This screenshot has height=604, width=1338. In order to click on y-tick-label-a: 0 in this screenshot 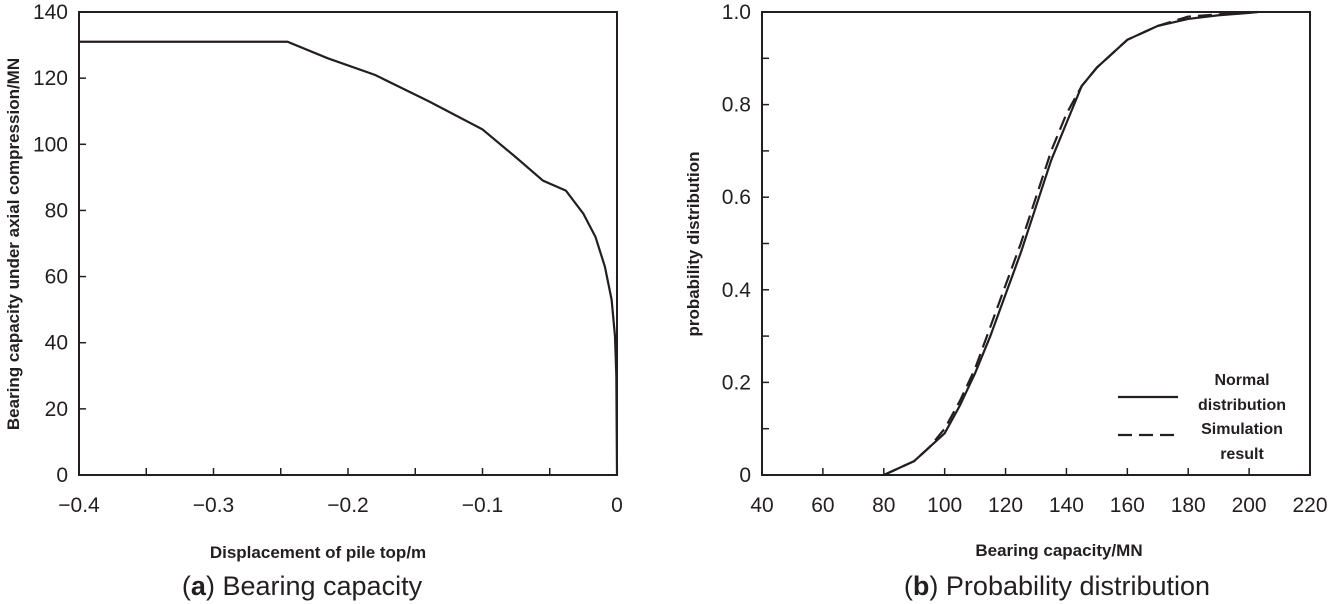, I will do `click(62, 475)`.